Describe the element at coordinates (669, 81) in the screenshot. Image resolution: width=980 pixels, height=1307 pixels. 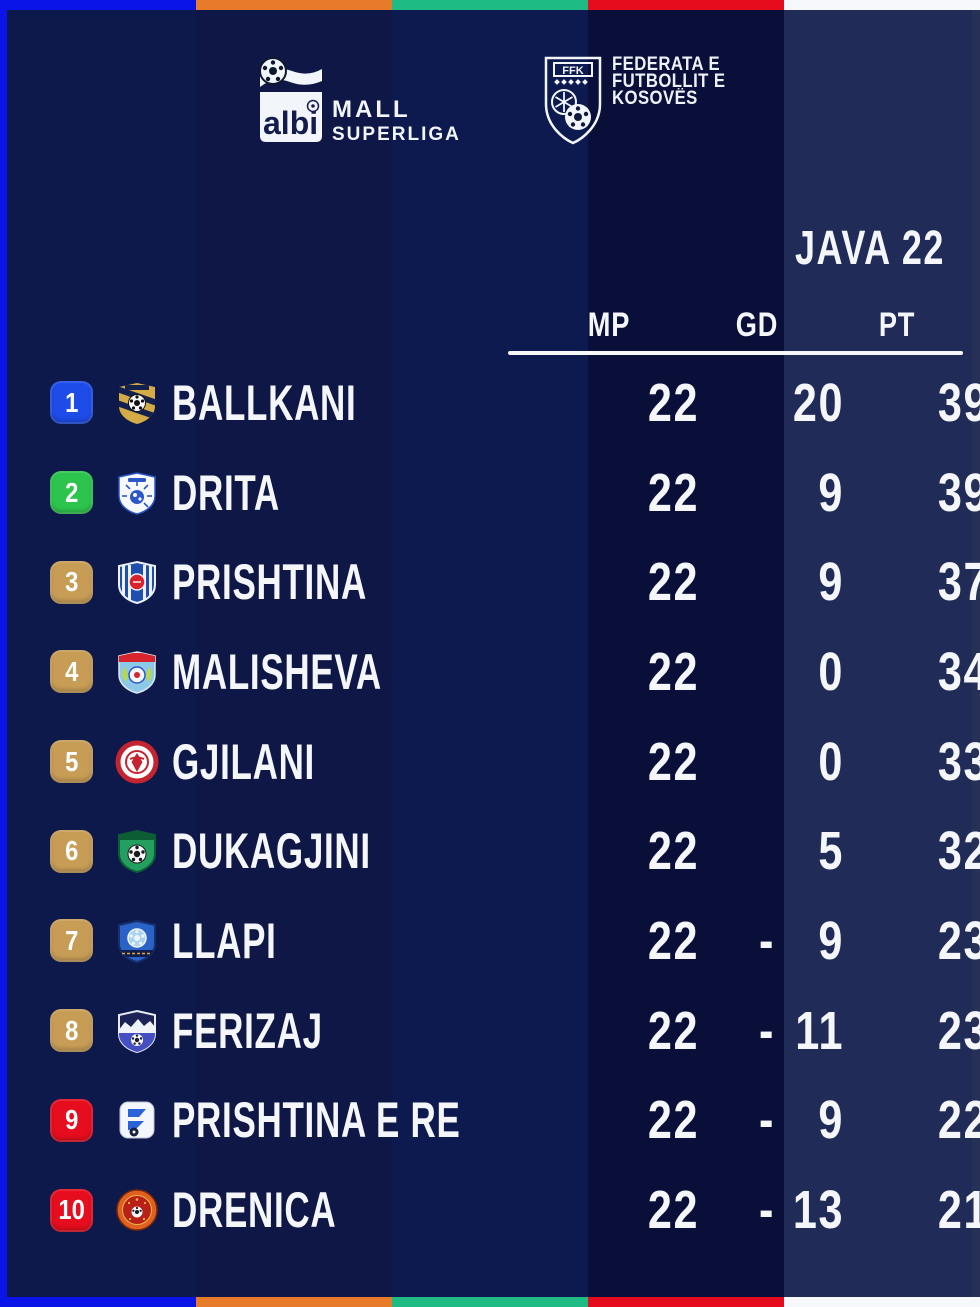
I see `federation-name-line2: FUTBOLLIT E` at that location.